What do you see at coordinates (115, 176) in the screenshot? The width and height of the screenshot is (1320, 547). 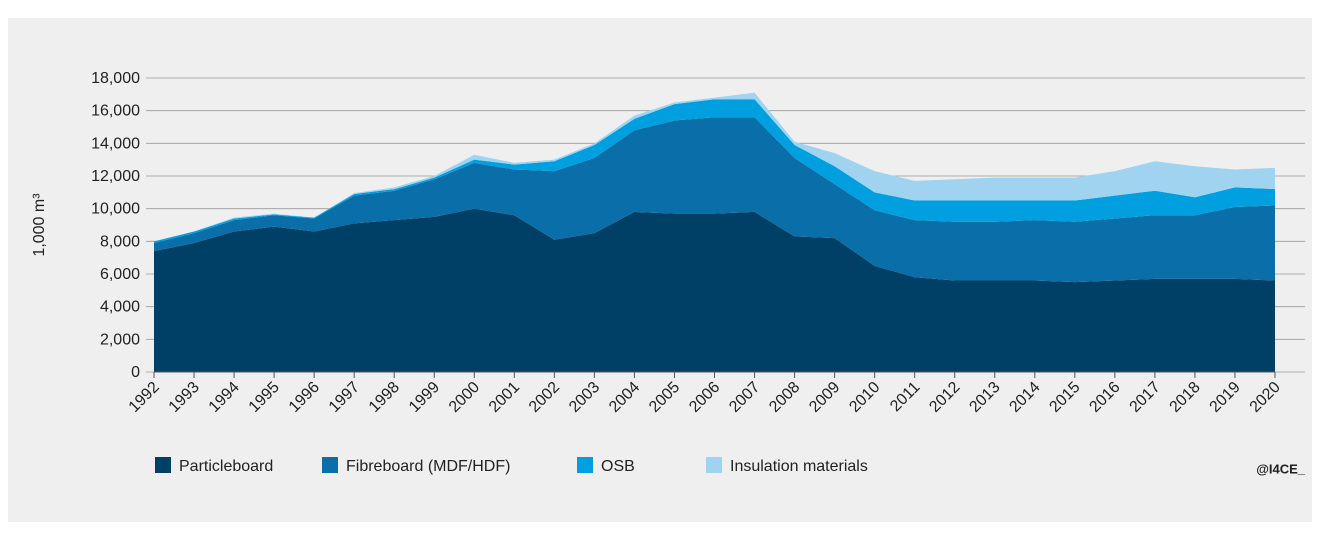 I see `y-tick-label: 12,000` at bounding box center [115, 176].